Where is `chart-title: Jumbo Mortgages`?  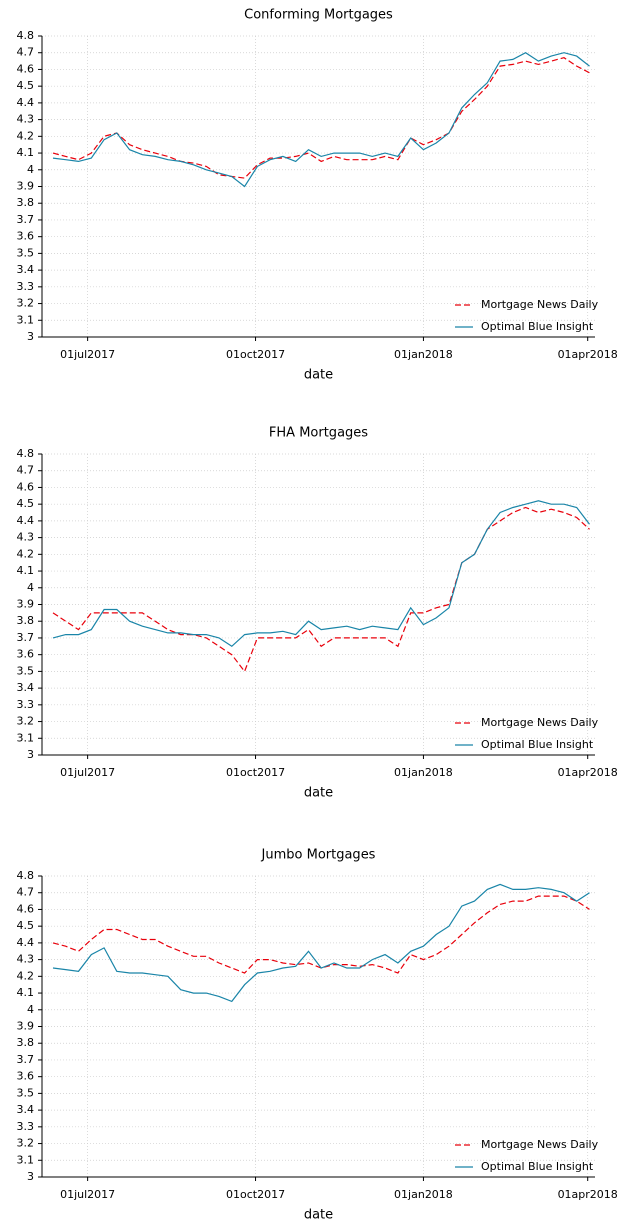 chart-title: Jumbo Mortgages is located at coordinates (318, 855).